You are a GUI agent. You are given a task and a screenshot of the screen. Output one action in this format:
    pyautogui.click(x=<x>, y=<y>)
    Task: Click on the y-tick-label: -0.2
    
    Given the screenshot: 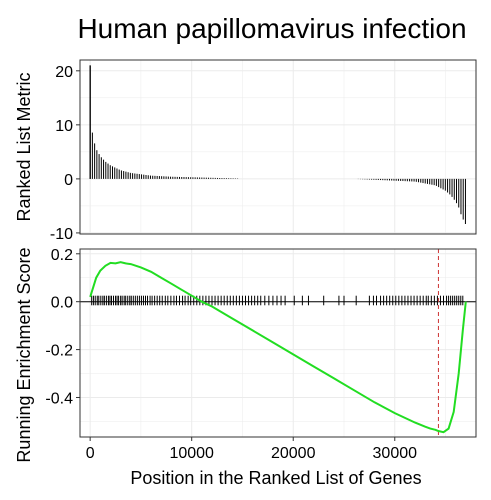 What is the action you would take?
    pyautogui.click(x=59, y=351)
    